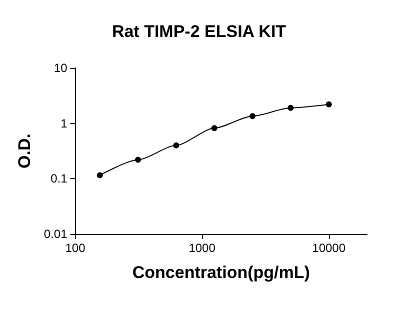  I want to click on y-tick-label: 0.01, so click(56, 234).